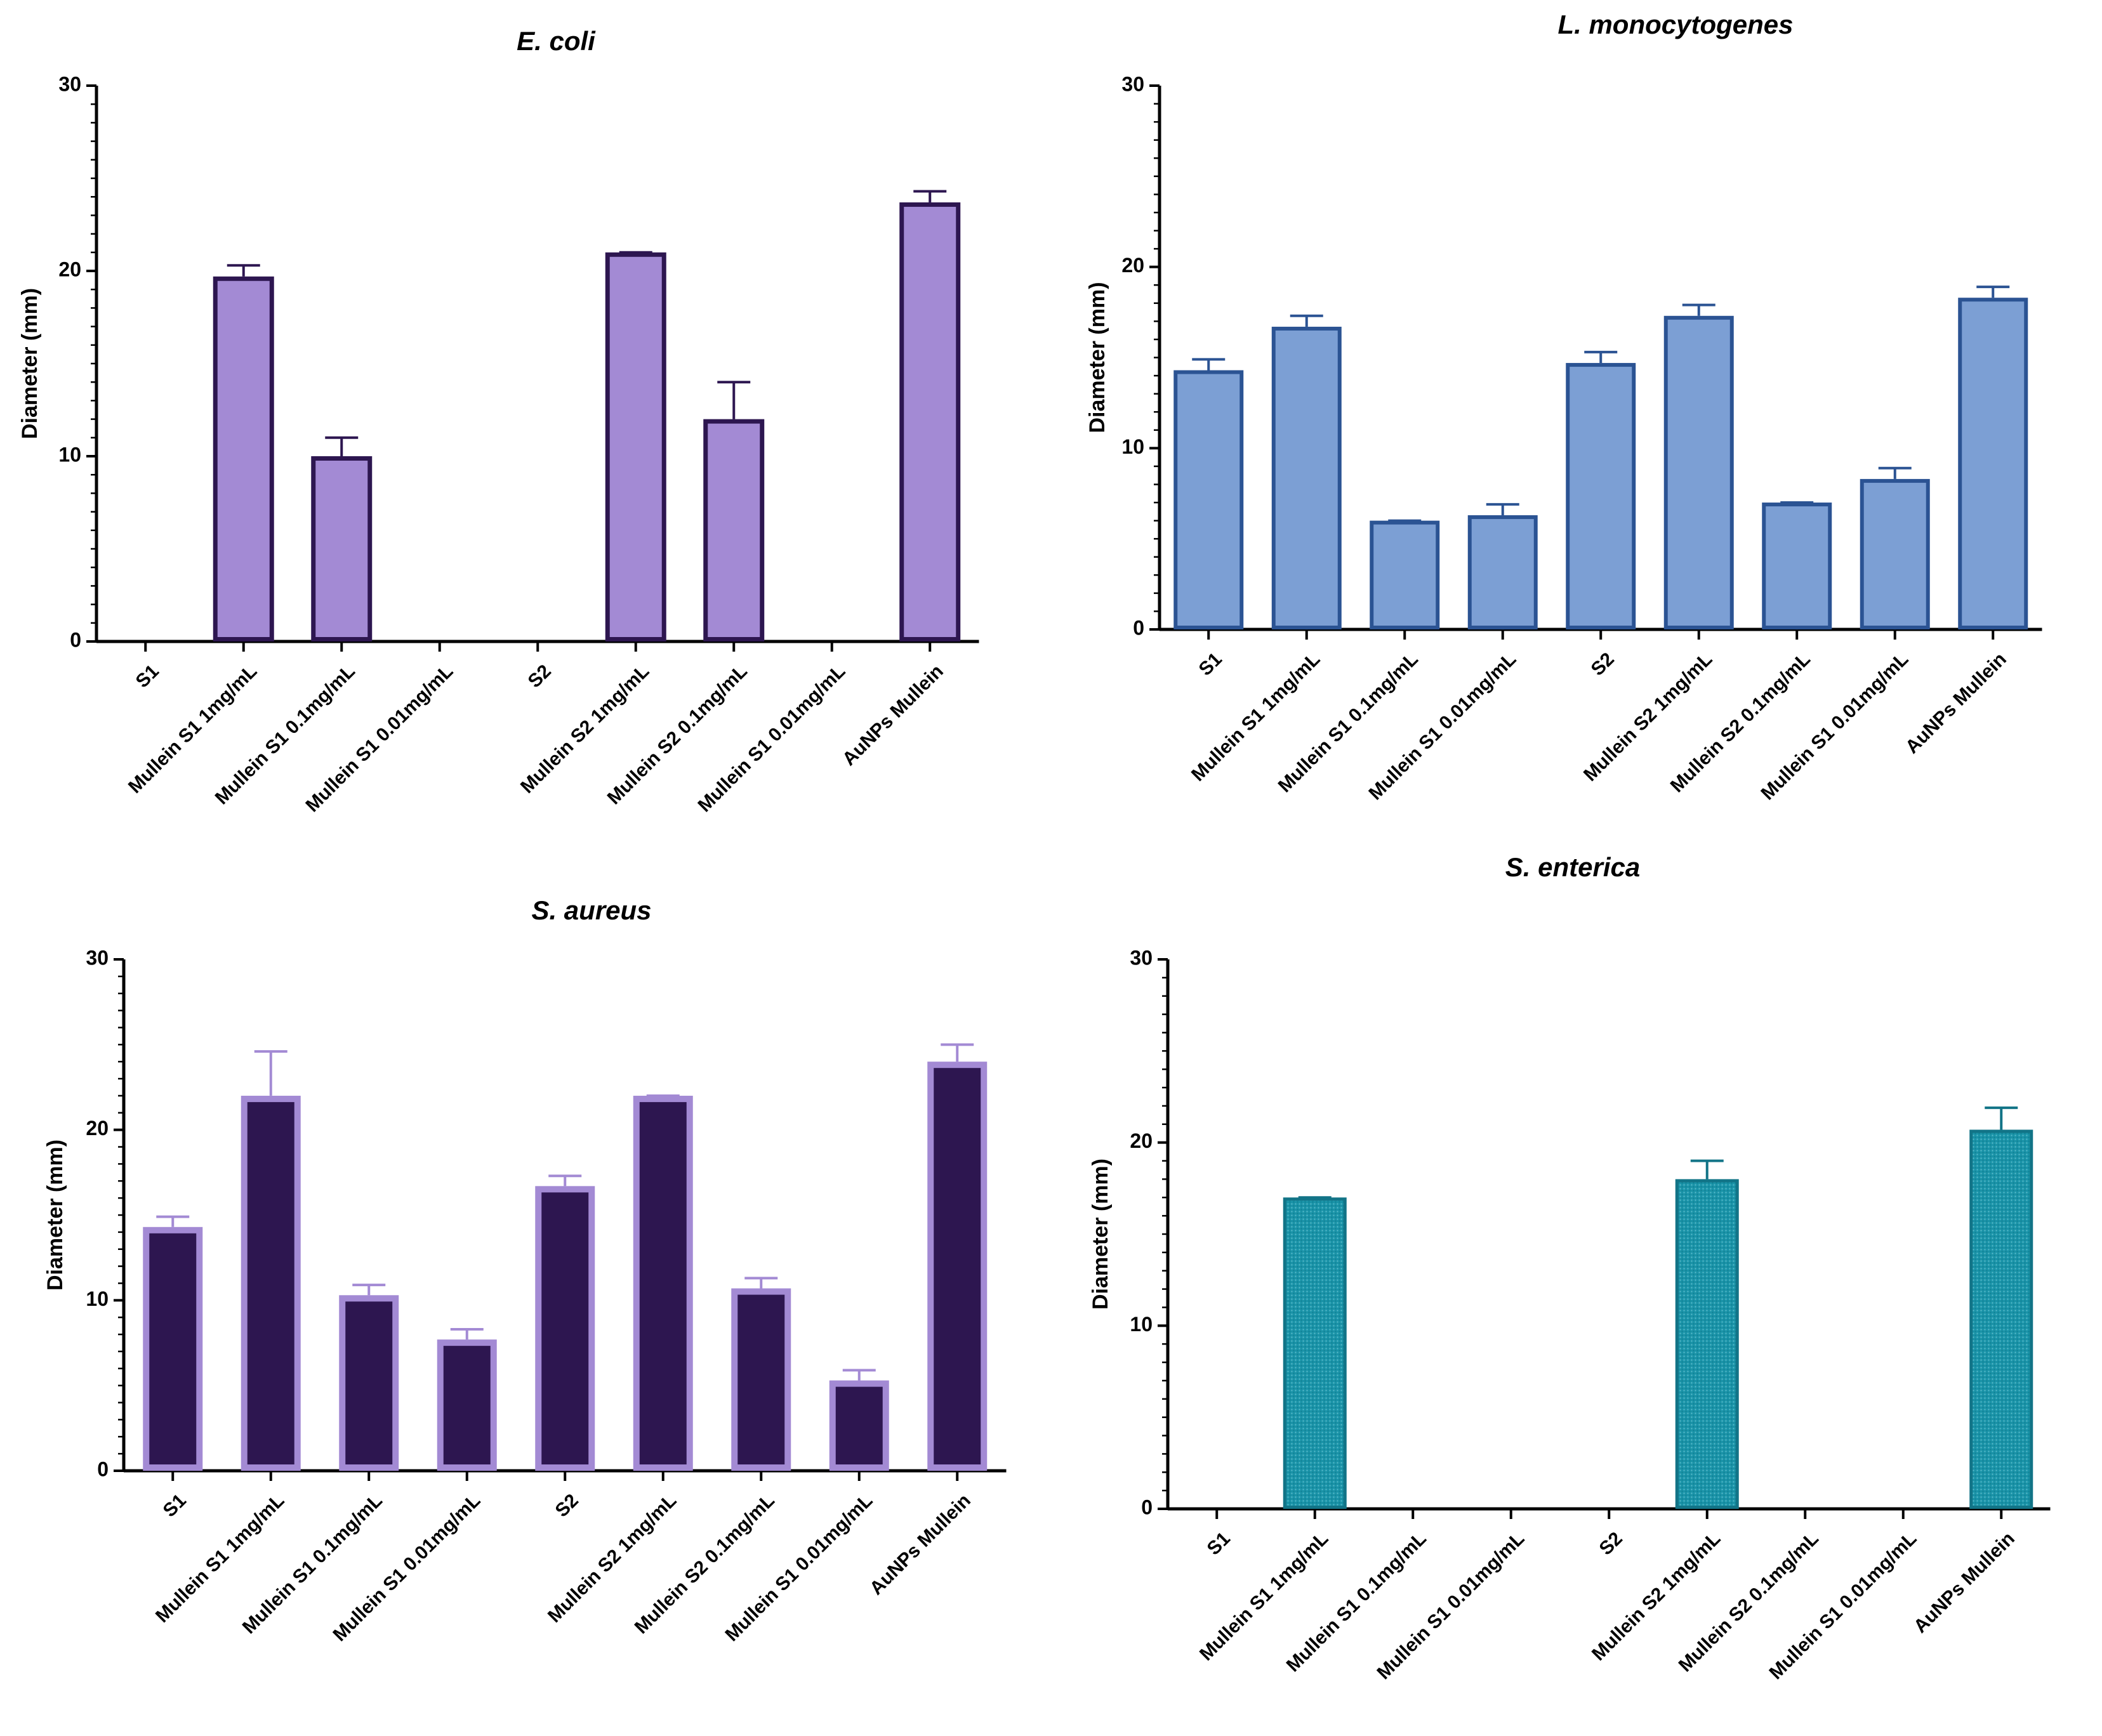  What do you see at coordinates (1675, 25) in the screenshot?
I see `chart-title: L. monocytogenes` at bounding box center [1675, 25].